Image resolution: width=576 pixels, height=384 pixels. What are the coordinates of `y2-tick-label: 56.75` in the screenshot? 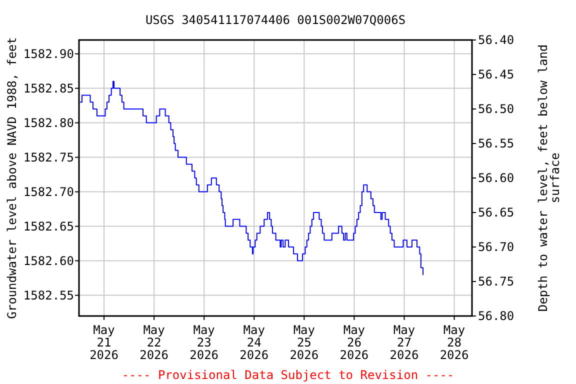 It's located at (496, 281).